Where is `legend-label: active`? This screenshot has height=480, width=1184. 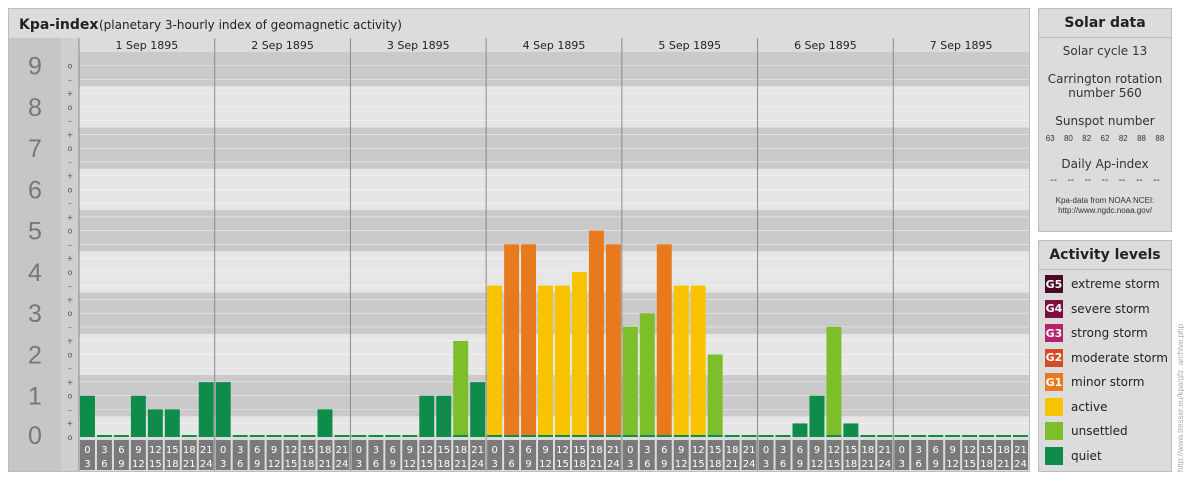
legend-label: active is located at coordinates (1089, 406).